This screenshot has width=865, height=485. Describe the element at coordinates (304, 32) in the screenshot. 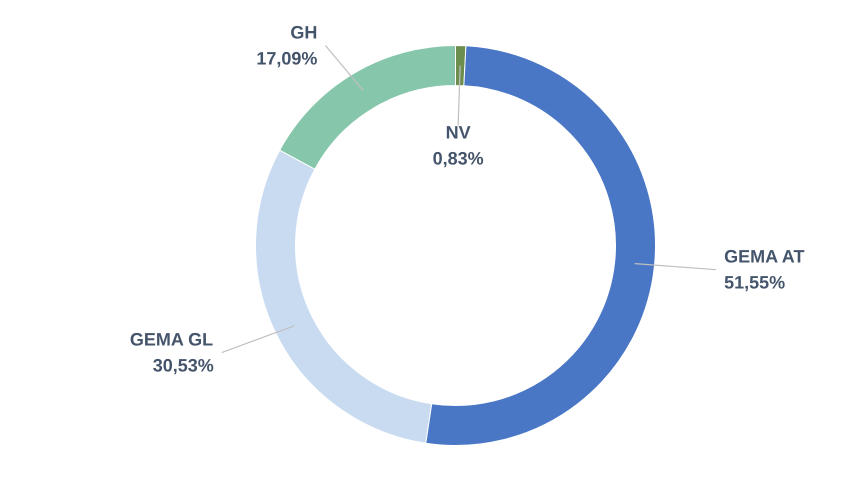

I see `slice-label: GH` at that location.